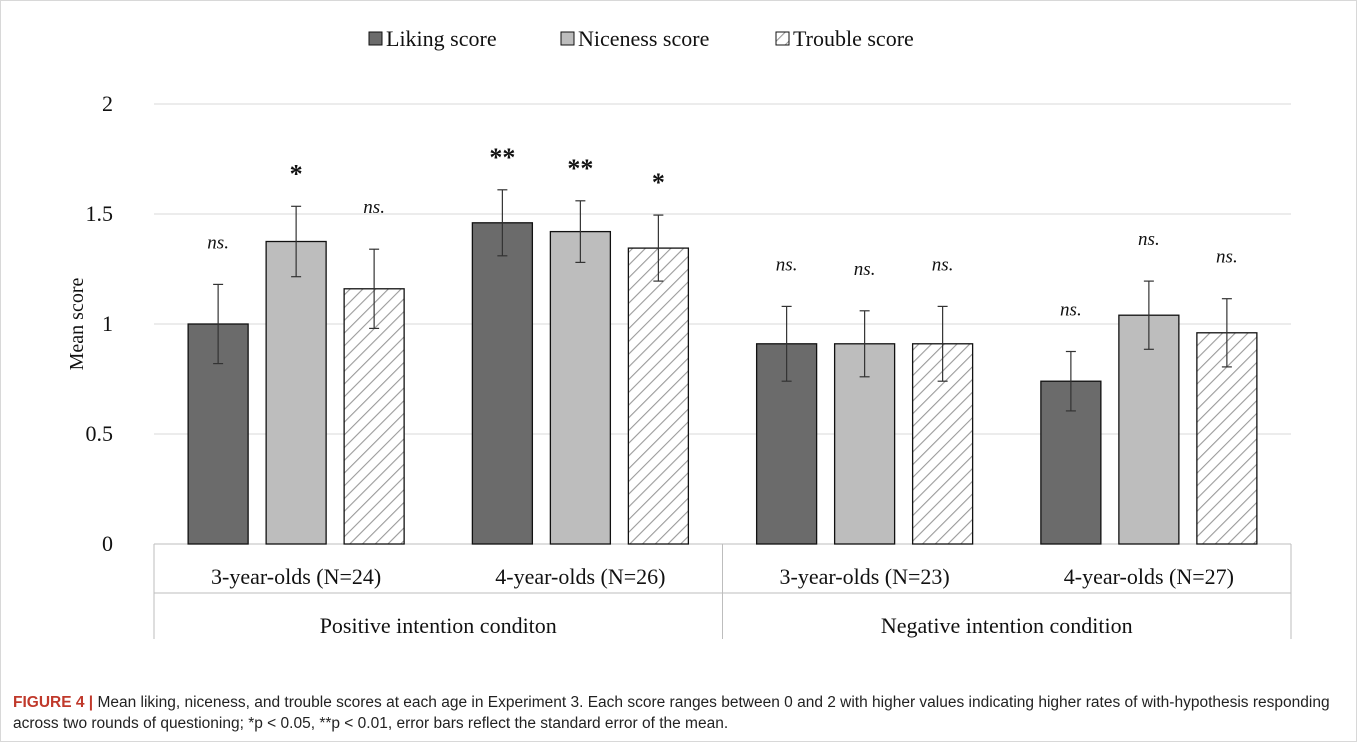  Describe the element at coordinates (438, 625) in the screenshot. I see `group-label: Positive intention conditon` at that location.